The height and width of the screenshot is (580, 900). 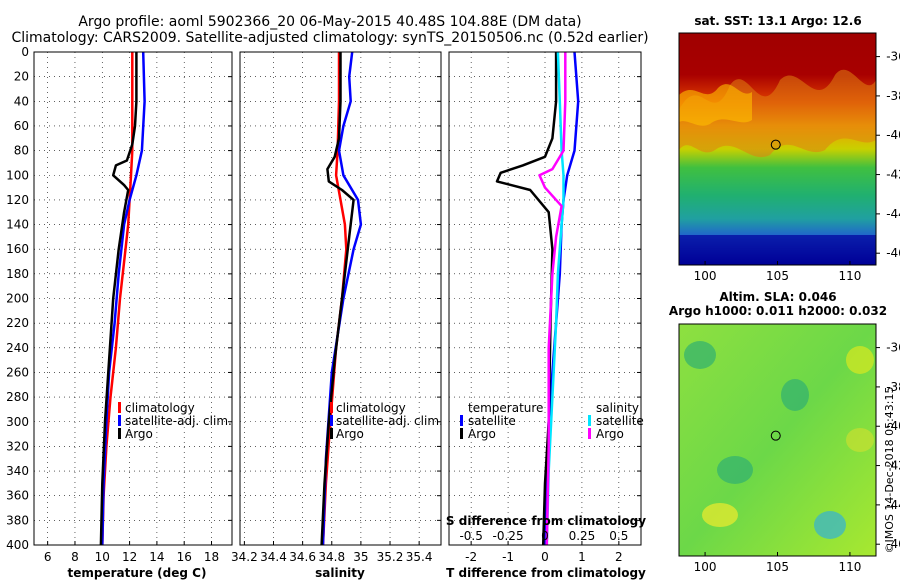 I want to click on depth-tick-label: 100, so click(x=17, y=175).